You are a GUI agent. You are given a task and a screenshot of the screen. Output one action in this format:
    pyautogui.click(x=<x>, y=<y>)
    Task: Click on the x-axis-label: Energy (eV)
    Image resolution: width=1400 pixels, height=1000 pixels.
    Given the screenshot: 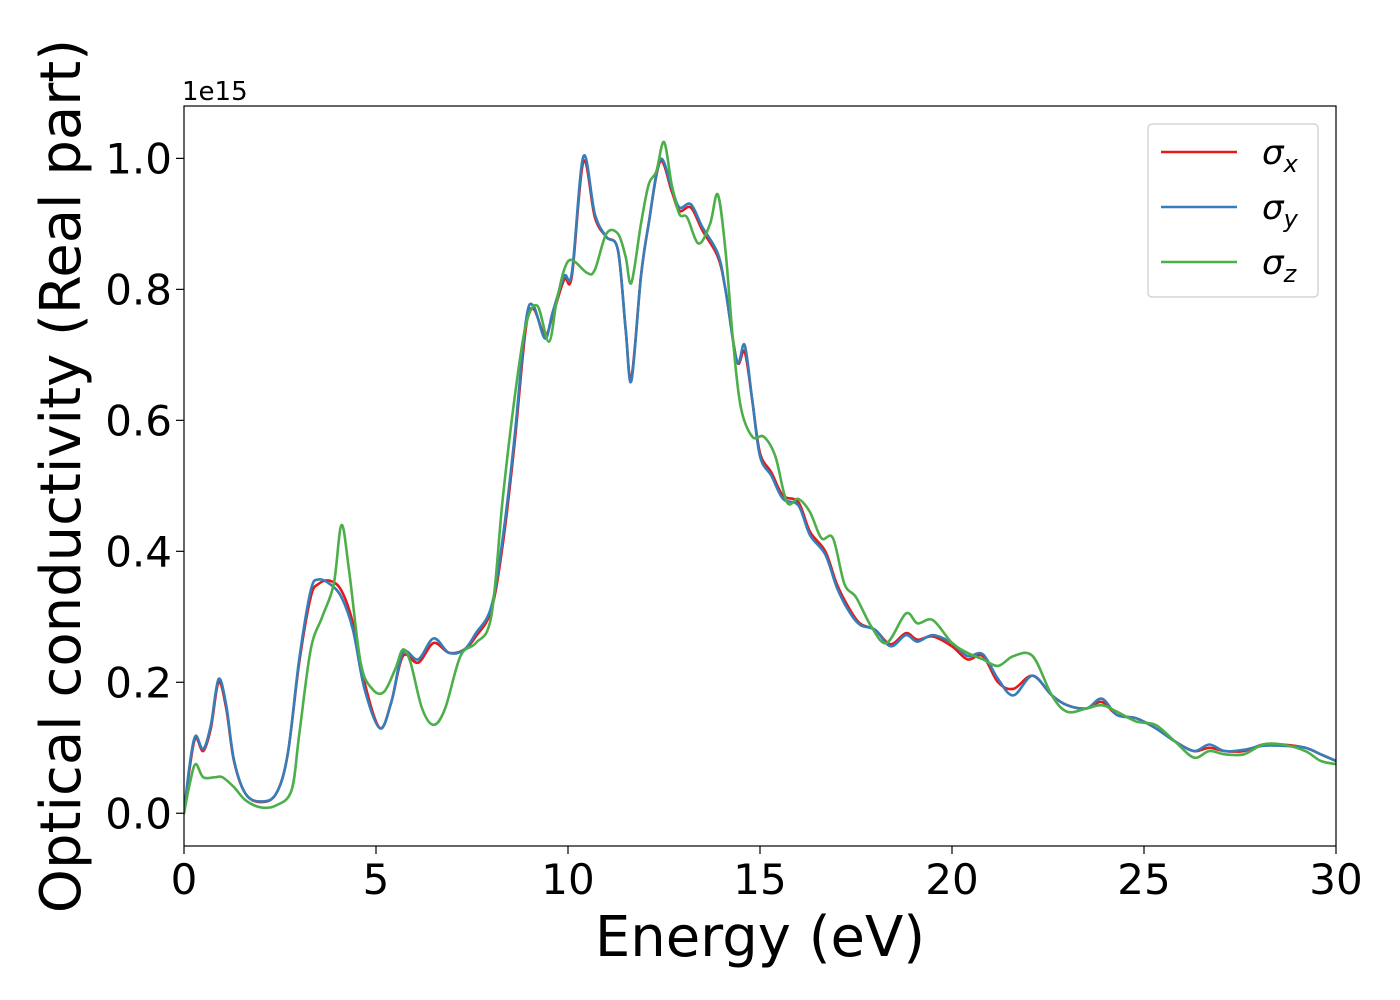 What is the action you would take?
    pyautogui.click(x=760, y=937)
    